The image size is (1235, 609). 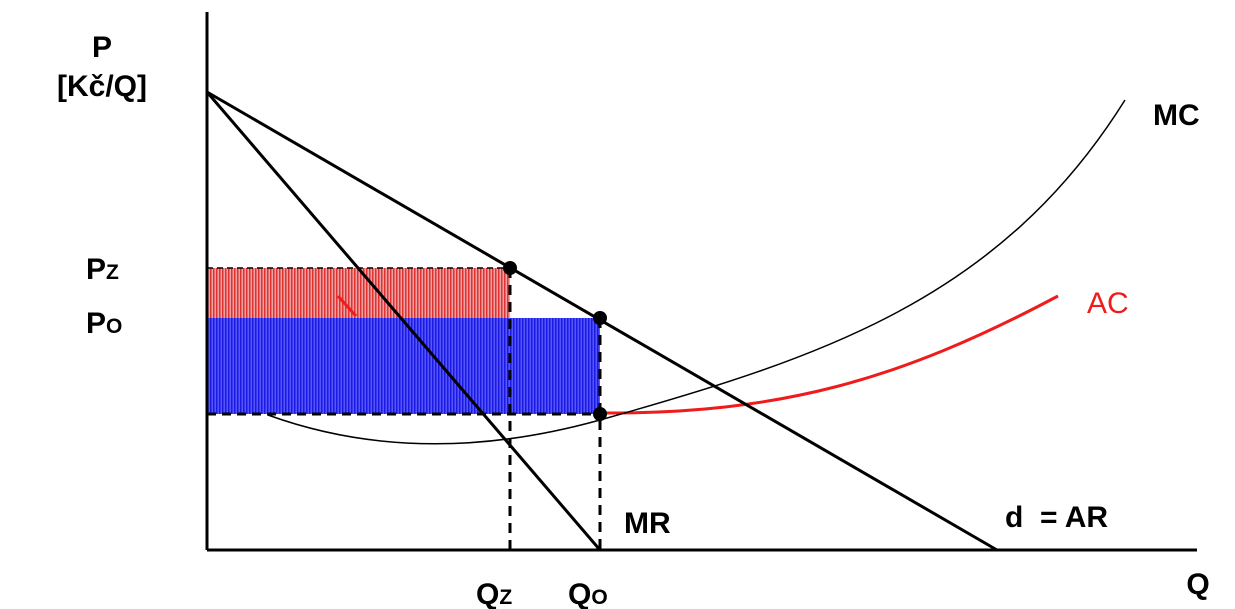 I want to click on ac-curve-left, so click(x=347, y=306).